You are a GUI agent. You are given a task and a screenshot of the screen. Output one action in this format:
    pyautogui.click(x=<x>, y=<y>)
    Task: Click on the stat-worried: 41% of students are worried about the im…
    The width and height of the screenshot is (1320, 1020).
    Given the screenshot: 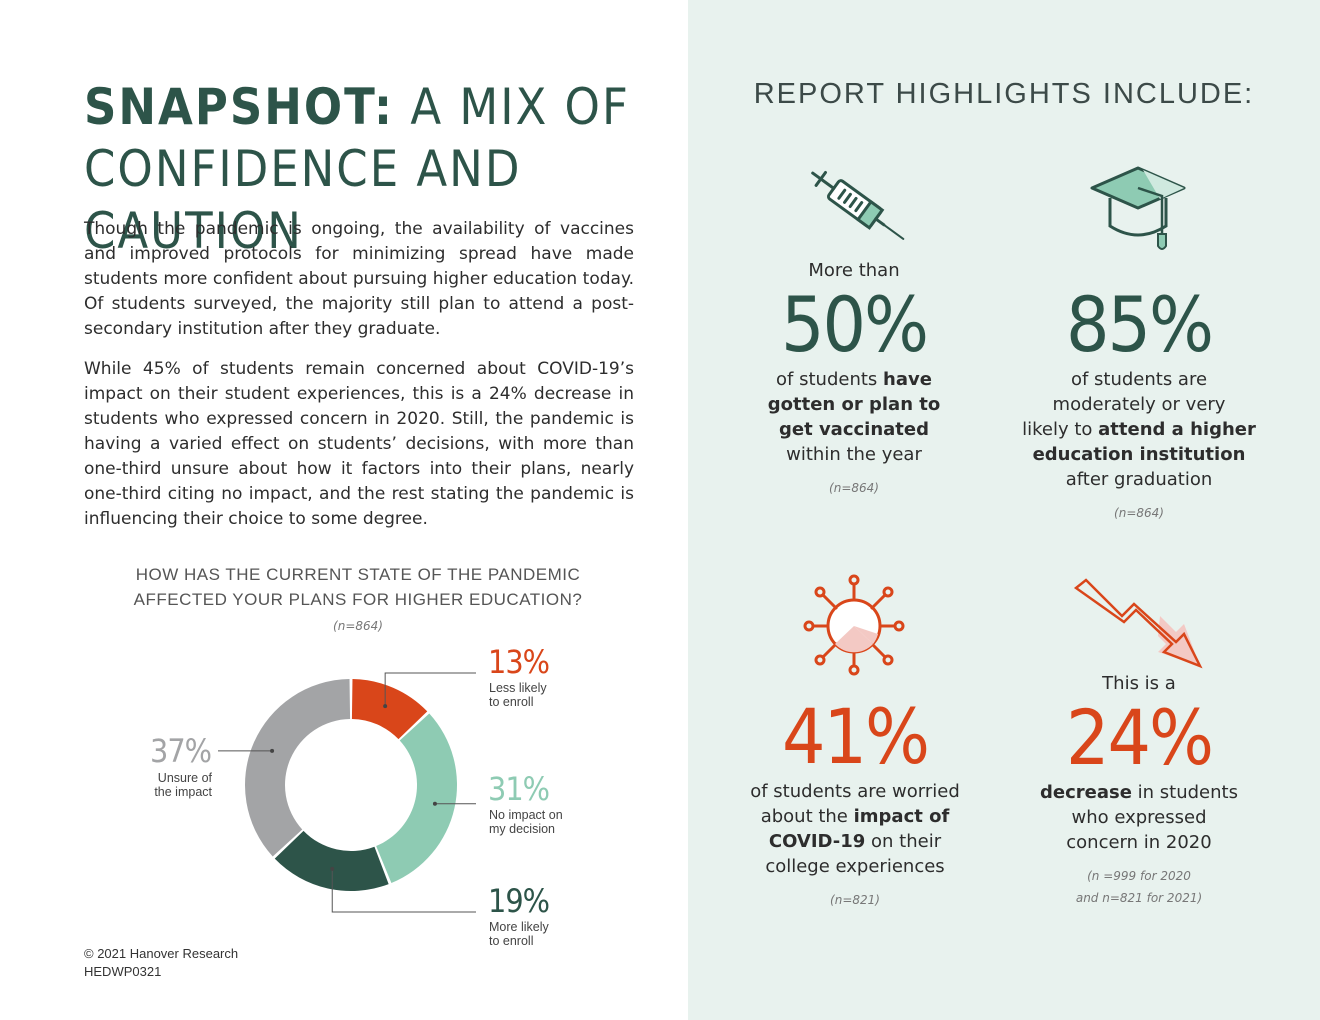 What is the action you would take?
    pyautogui.click(x=855, y=803)
    